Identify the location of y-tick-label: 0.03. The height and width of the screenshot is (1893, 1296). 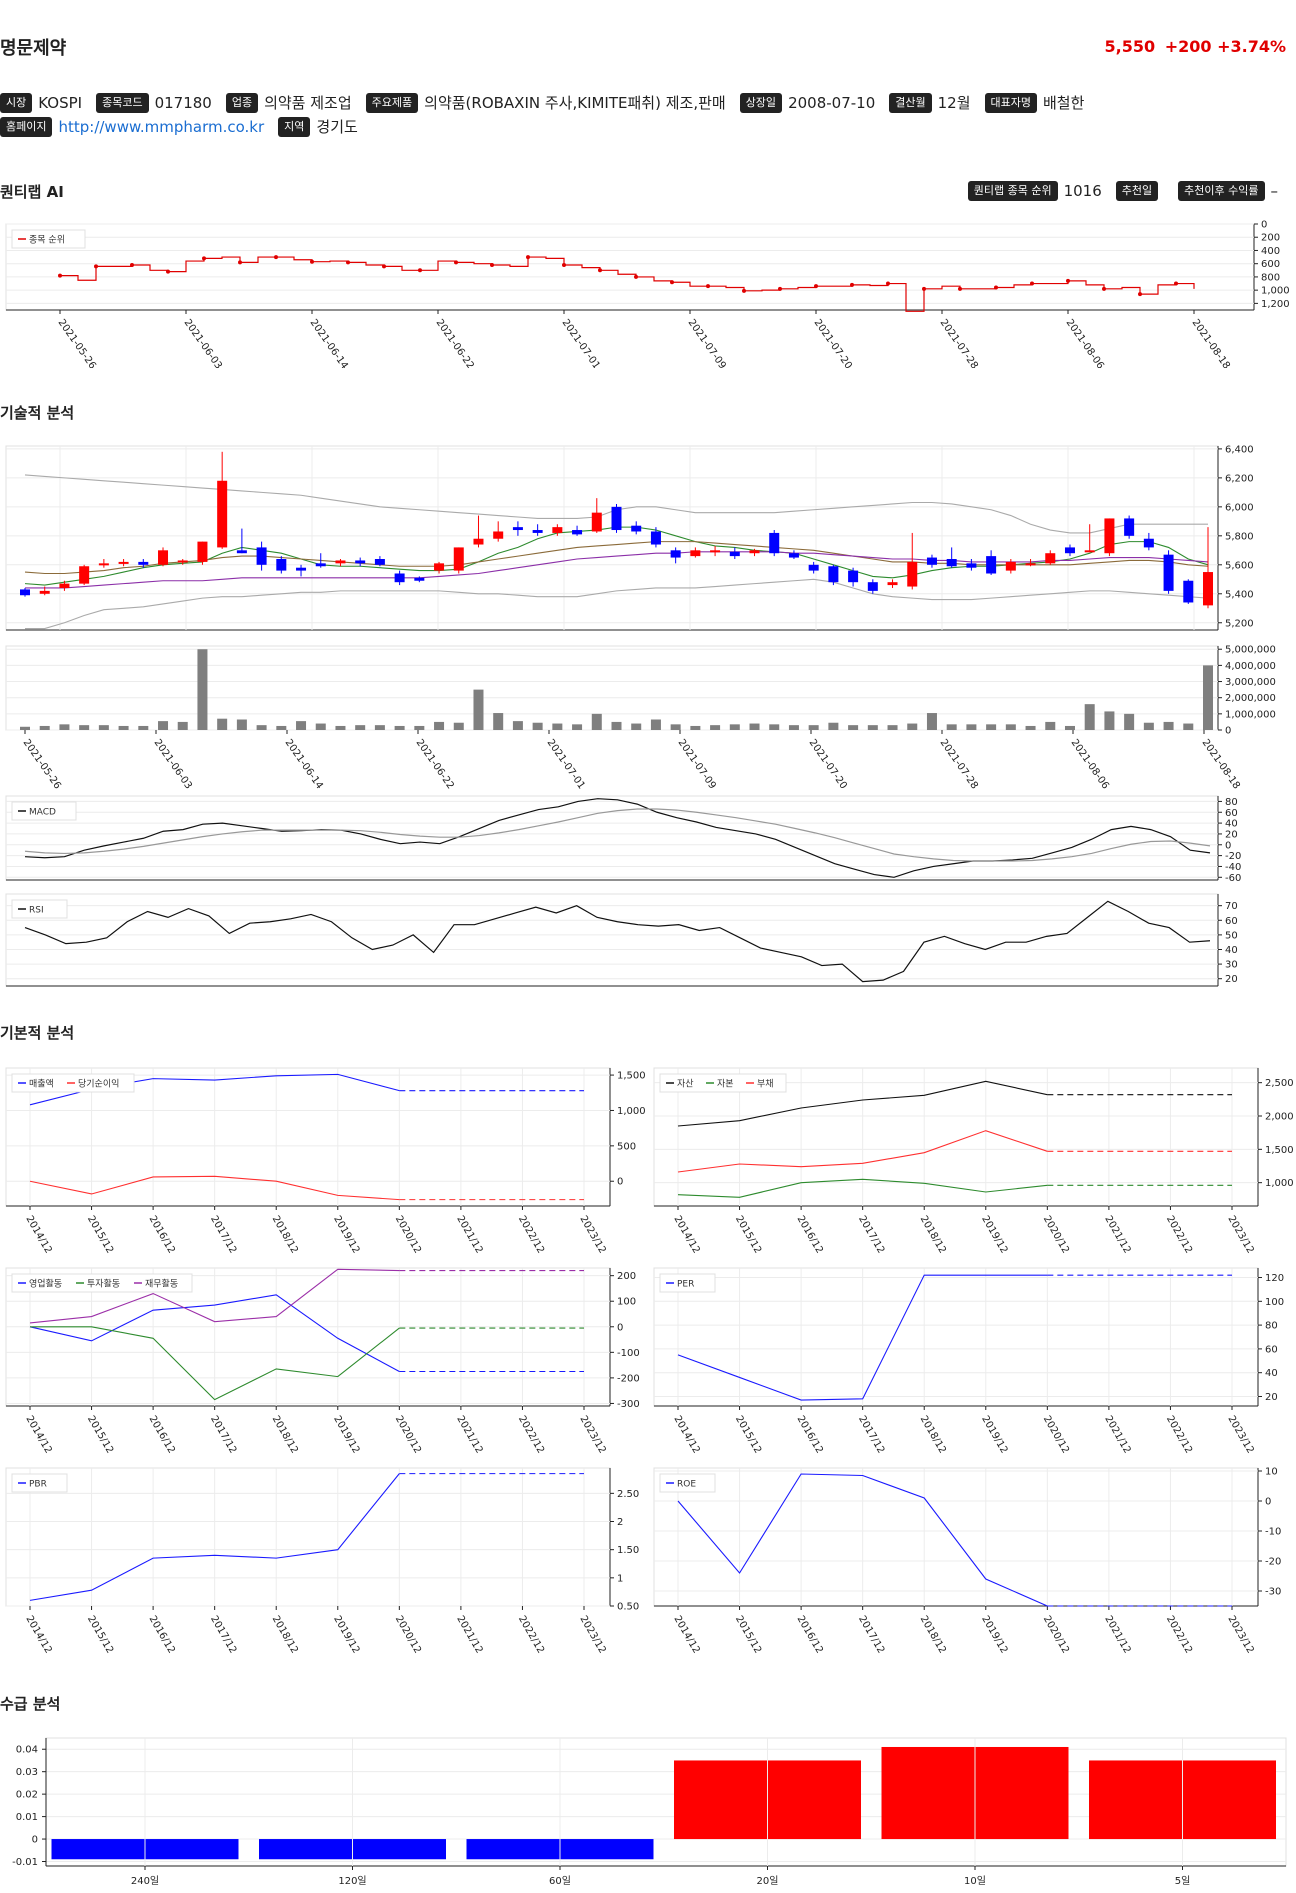
(27, 1772).